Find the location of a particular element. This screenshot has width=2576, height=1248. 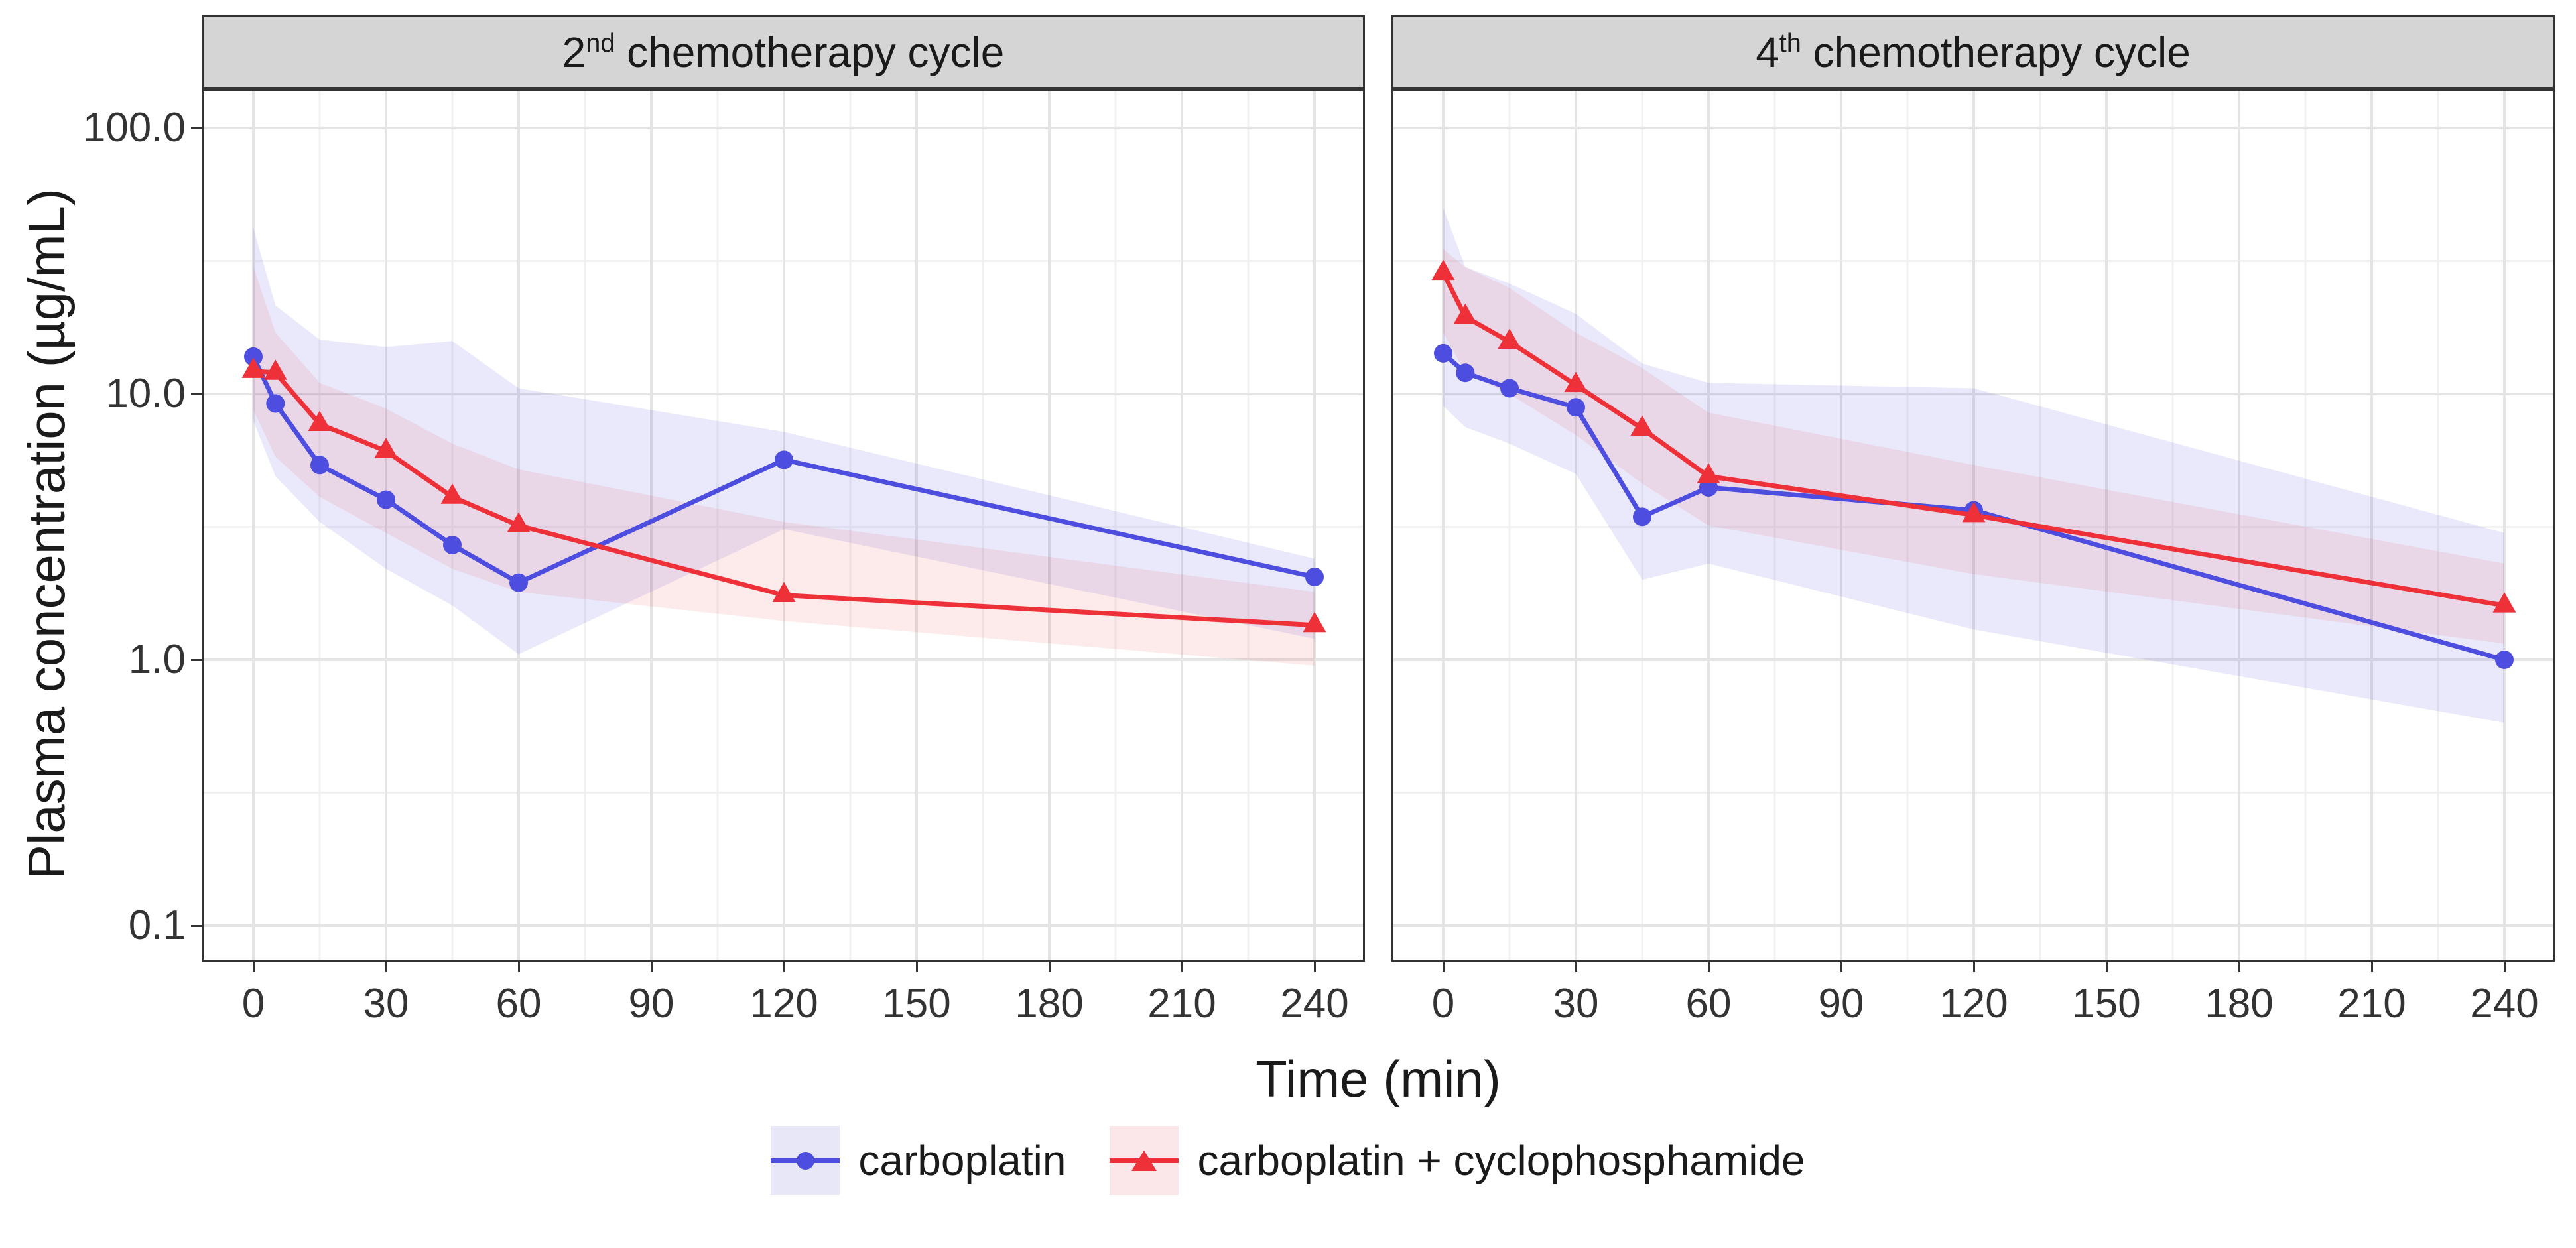

legend-label: carboplatin + cyclophosphamide is located at coordinates (1501, 1160).